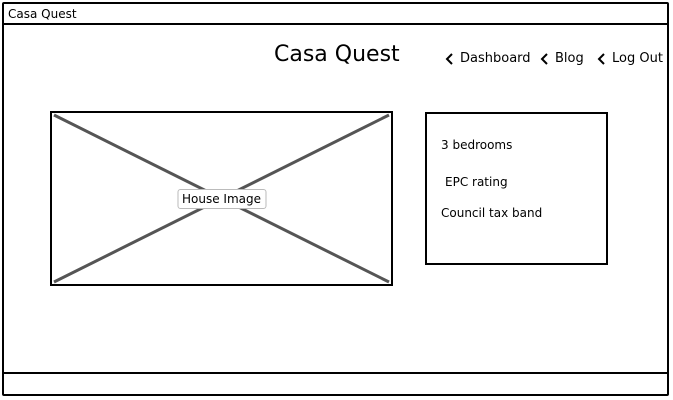 This screenshot has height=400, width=673. I want to click on nav-link-label: Log Out, so click(637, 58).